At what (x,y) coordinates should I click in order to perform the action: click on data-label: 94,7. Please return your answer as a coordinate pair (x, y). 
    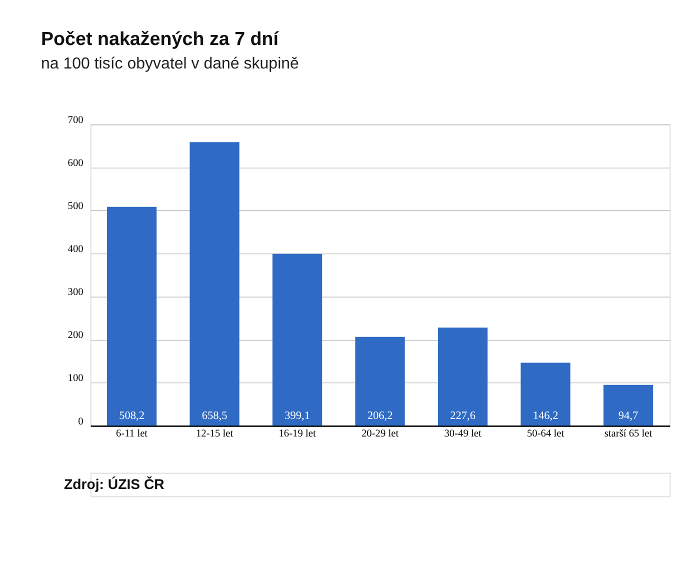
    Looking at the image, I should click on (628, 416).